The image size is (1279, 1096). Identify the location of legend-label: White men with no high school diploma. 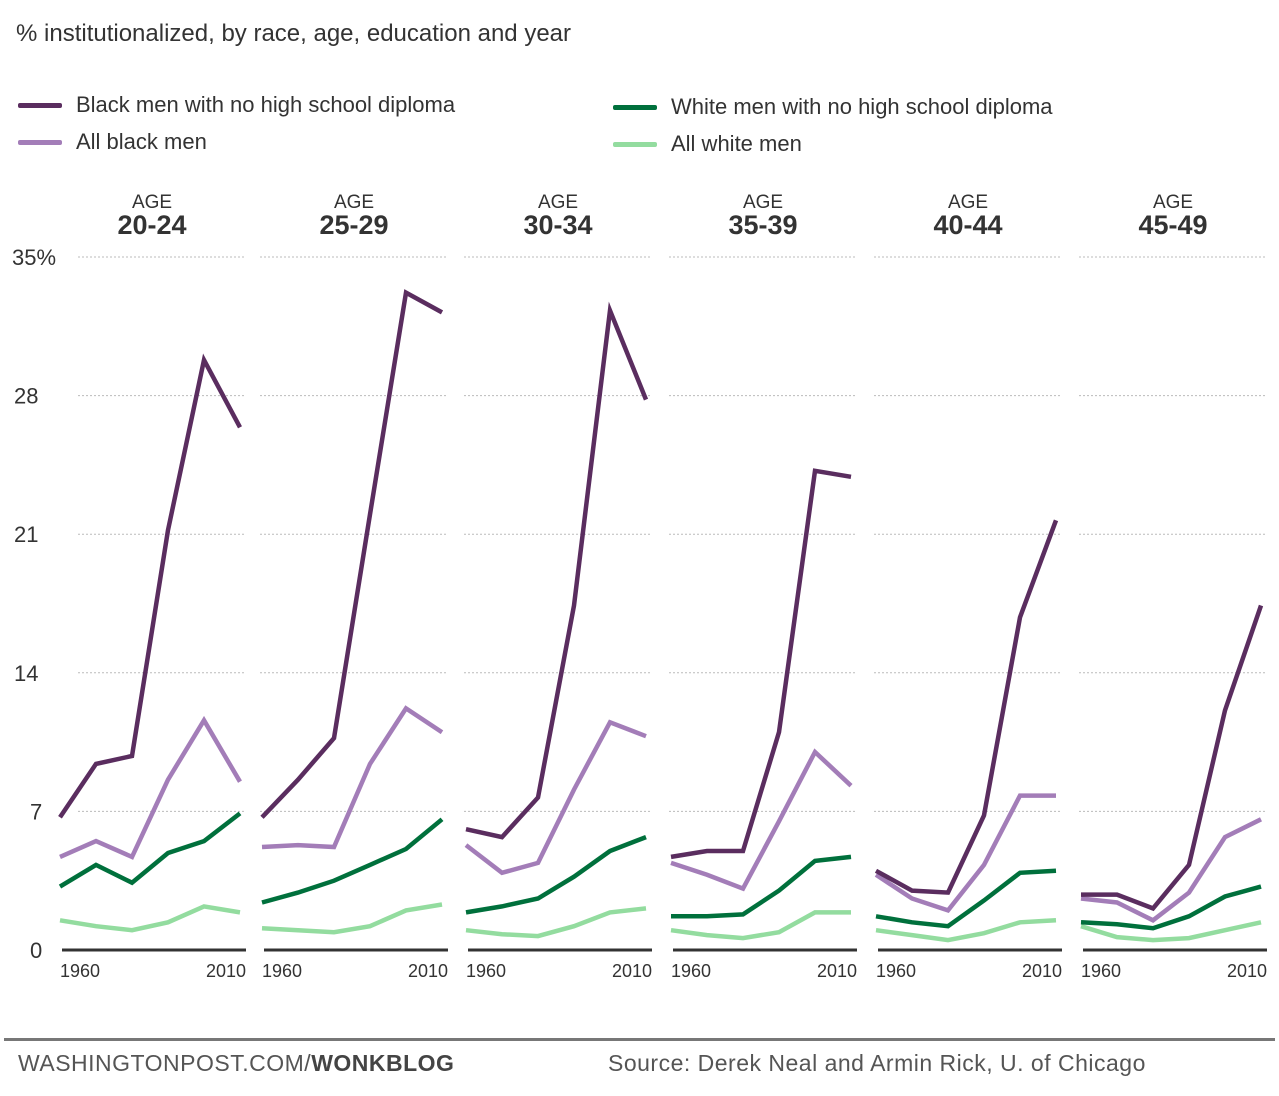
(862, 106).